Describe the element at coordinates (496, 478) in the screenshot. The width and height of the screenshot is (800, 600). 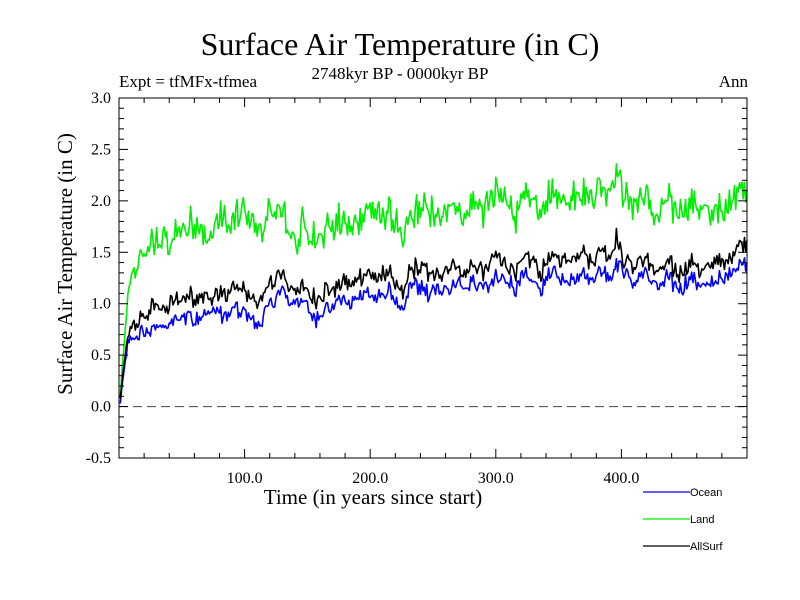
I see `x-tick-label: 300.0` at that location.